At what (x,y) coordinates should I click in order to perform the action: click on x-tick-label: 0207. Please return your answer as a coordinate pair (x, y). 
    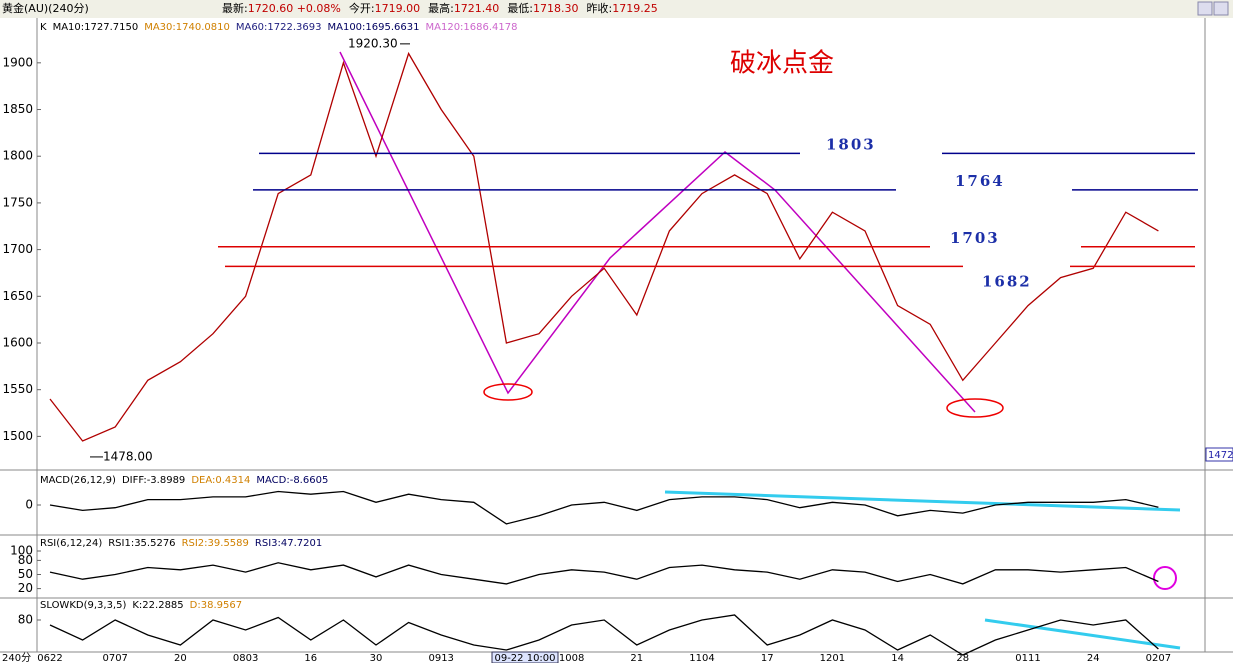
    Looking at the image, I should click on (1158, 658).